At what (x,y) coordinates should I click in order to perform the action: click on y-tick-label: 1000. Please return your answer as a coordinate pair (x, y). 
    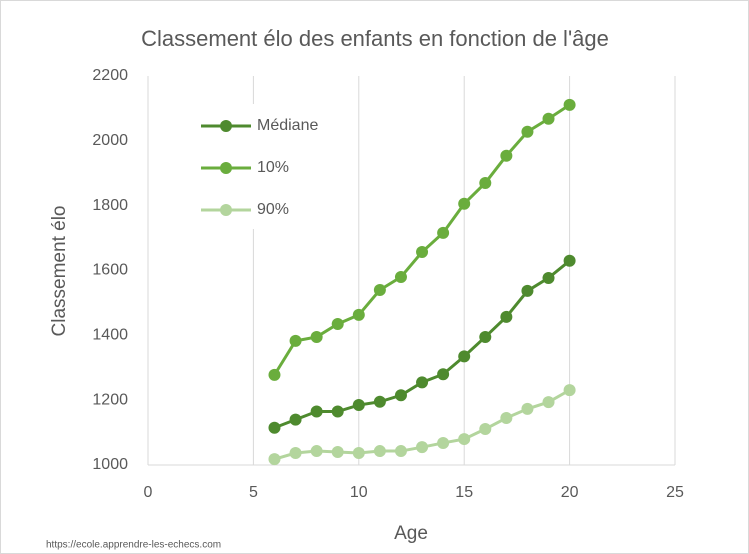
    Looking at the image, I should click on (110, 464).